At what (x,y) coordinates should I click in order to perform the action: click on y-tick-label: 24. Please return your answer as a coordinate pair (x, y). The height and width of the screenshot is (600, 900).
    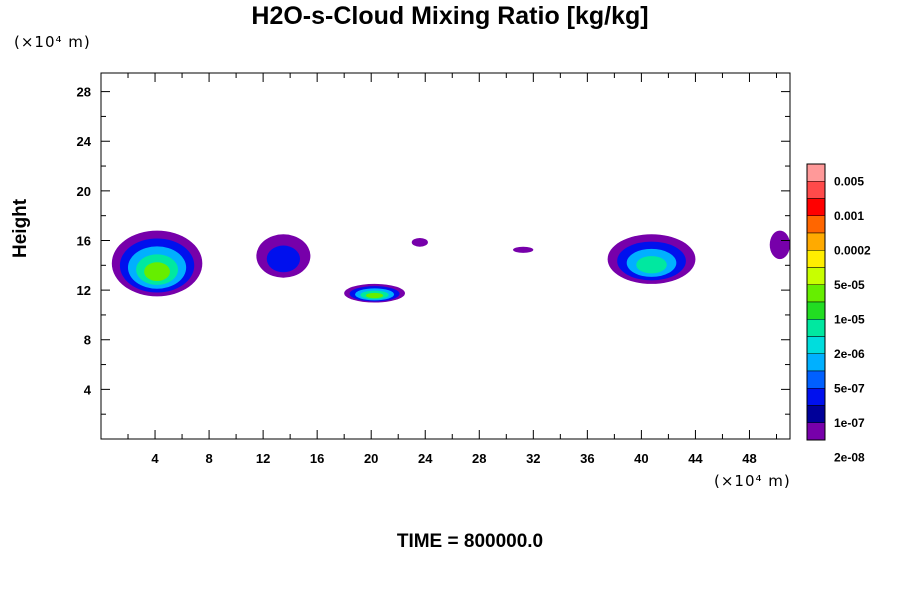
    Looking at the image, I should click on (84, 141).